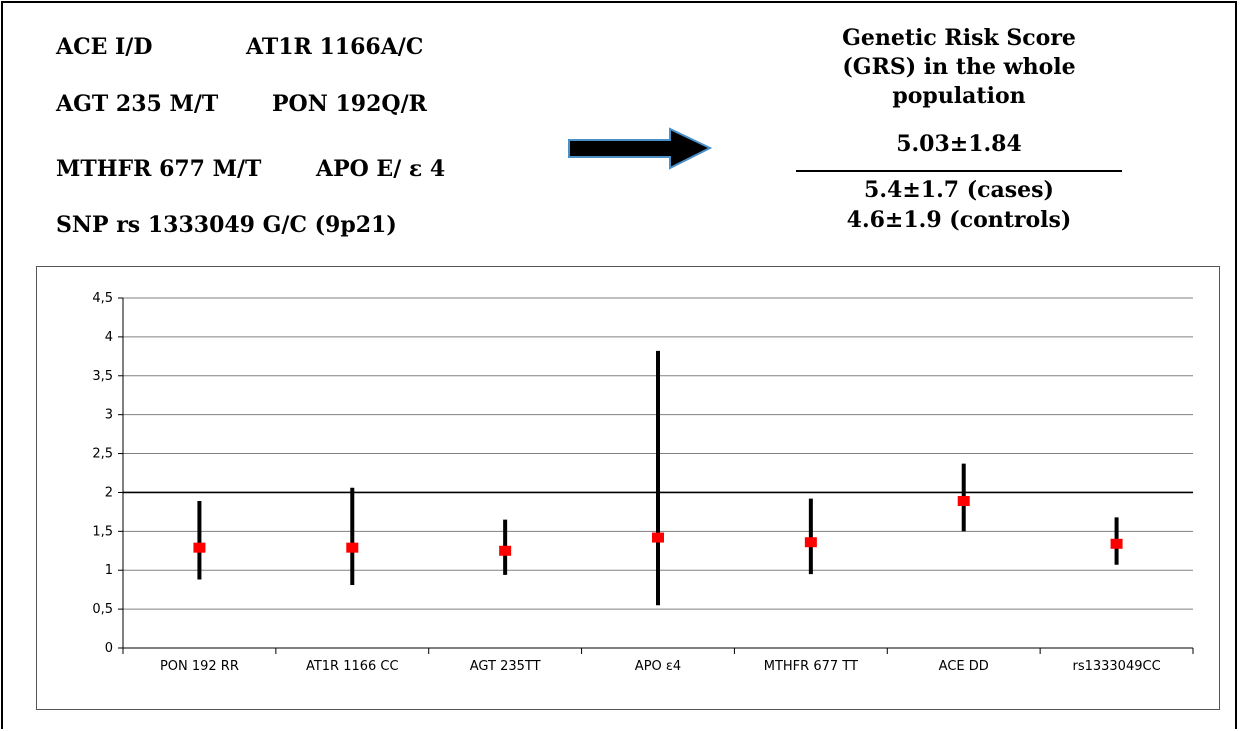 The width and height of the screenshot is (1240, 731). What do you see at coordinates (959, 67) in the screenshot?
I see `grs-title-line2: (GRS) in the whole` at bounding box center [959, 67].